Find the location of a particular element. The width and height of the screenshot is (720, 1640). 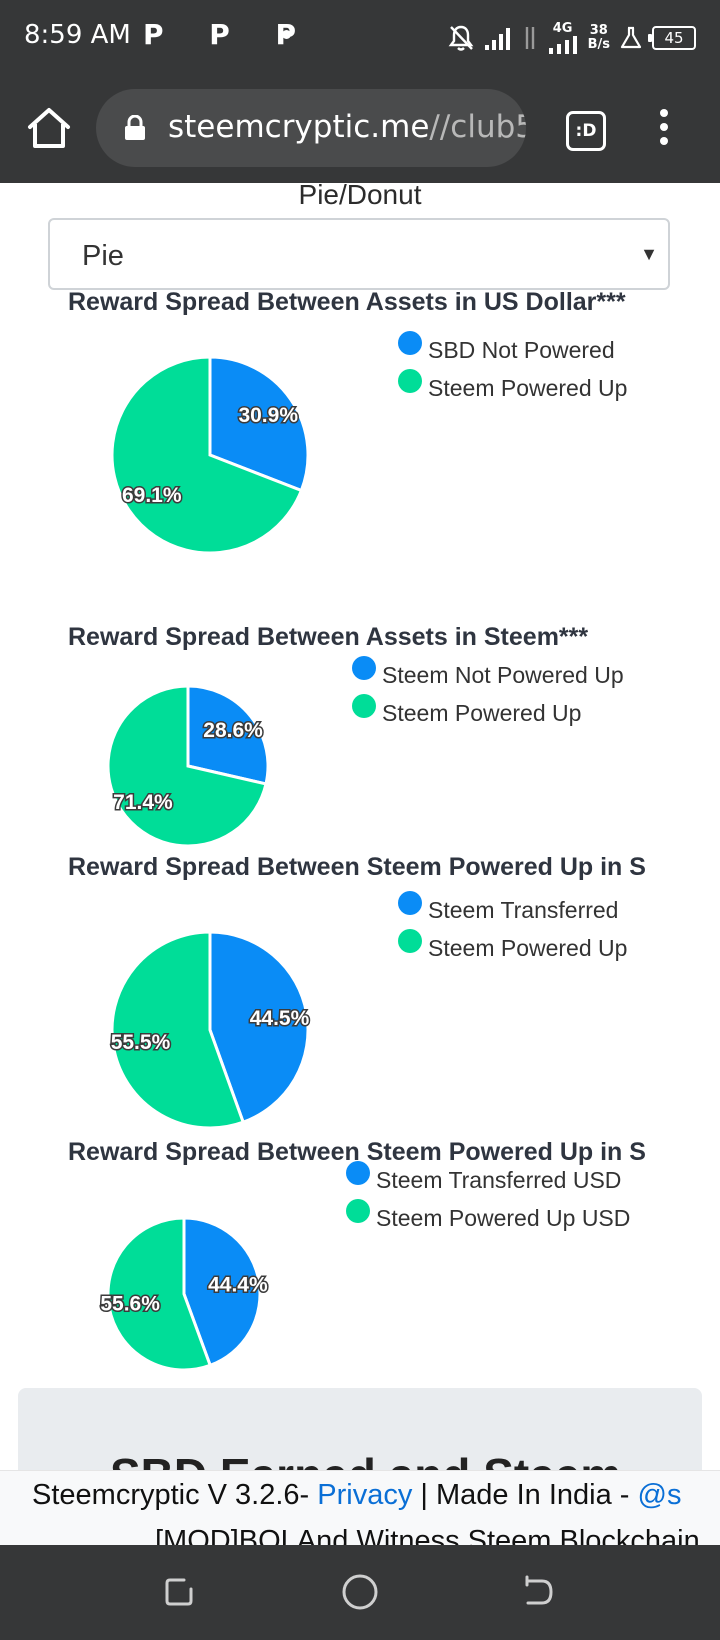

home-nav-icon is located at coordinates (360, 1592).